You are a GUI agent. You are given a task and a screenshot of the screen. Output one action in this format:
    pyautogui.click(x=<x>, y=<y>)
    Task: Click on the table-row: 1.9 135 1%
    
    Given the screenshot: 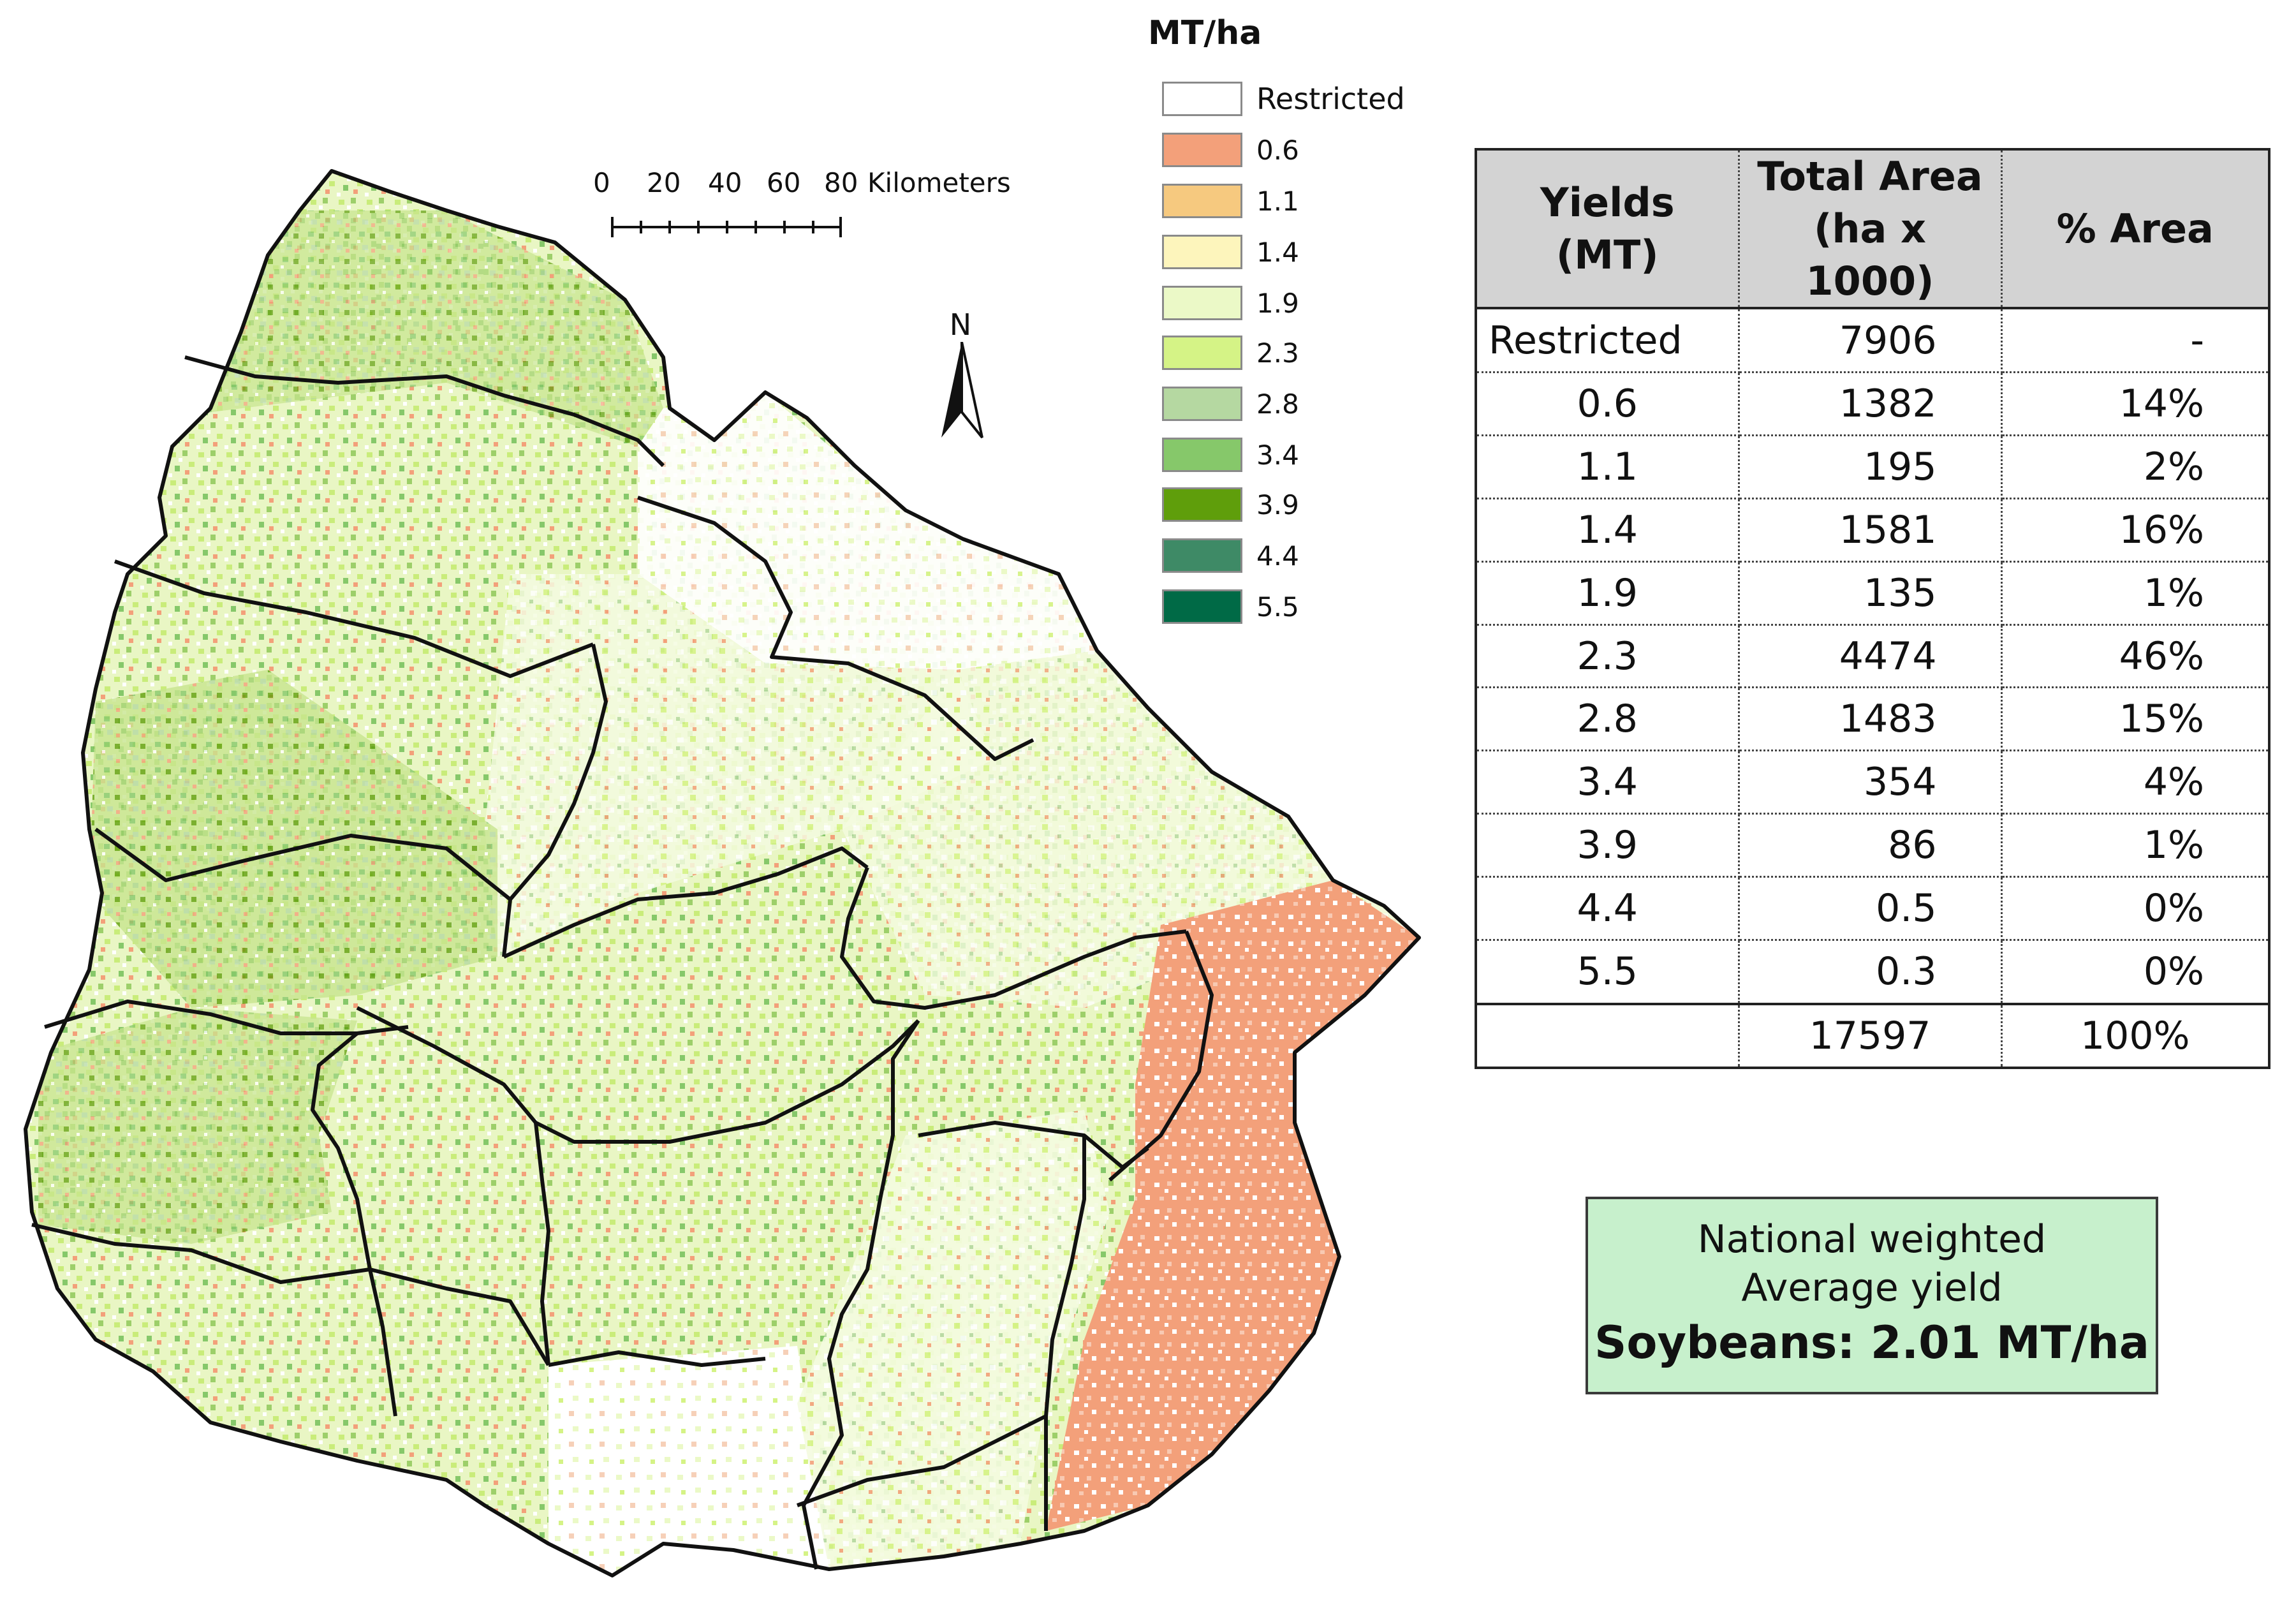 What is the action you would take?
    pyautogui.click(x=1872, y=593)
    